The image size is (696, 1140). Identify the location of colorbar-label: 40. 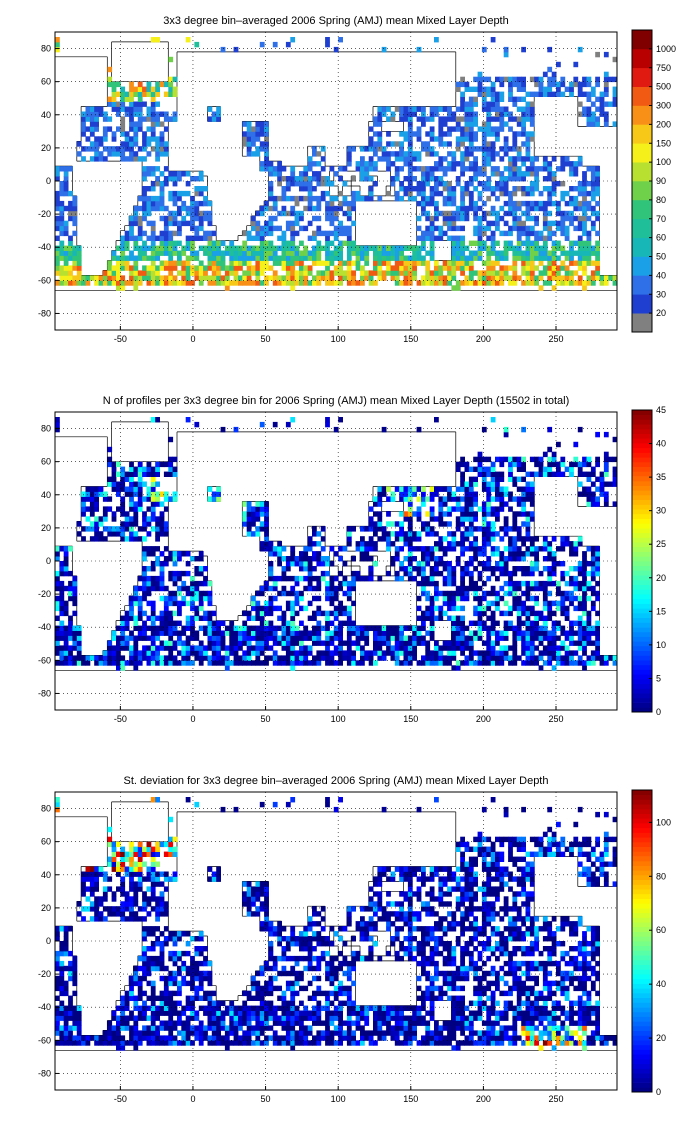
(661, 275).